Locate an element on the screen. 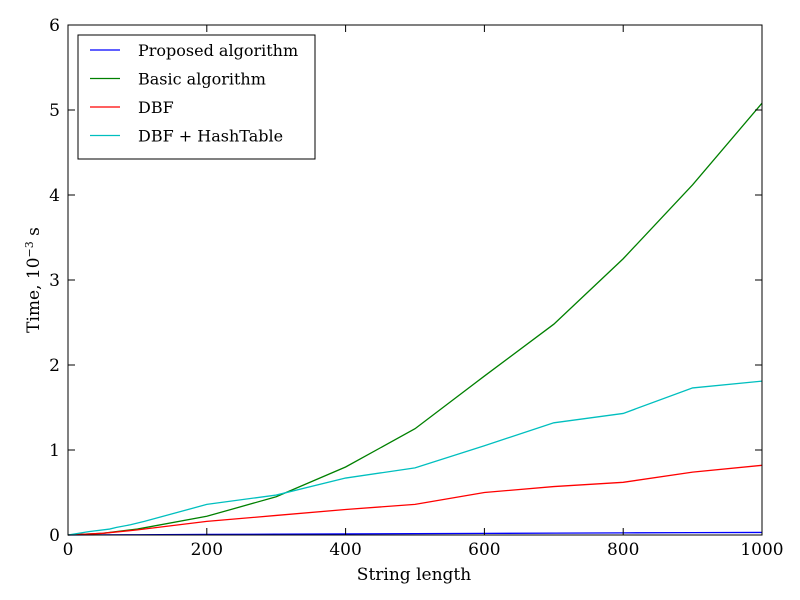 This screenshot has width=800, height=600. y-axis-label-base: Time, 10 is located at coordinates (34, 294).